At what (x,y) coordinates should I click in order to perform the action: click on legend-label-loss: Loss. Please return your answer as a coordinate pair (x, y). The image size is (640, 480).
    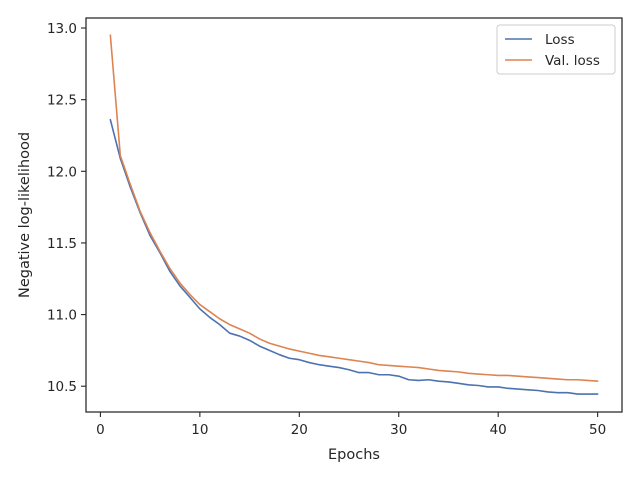
    Looking at the image, I should click on (560, 40).